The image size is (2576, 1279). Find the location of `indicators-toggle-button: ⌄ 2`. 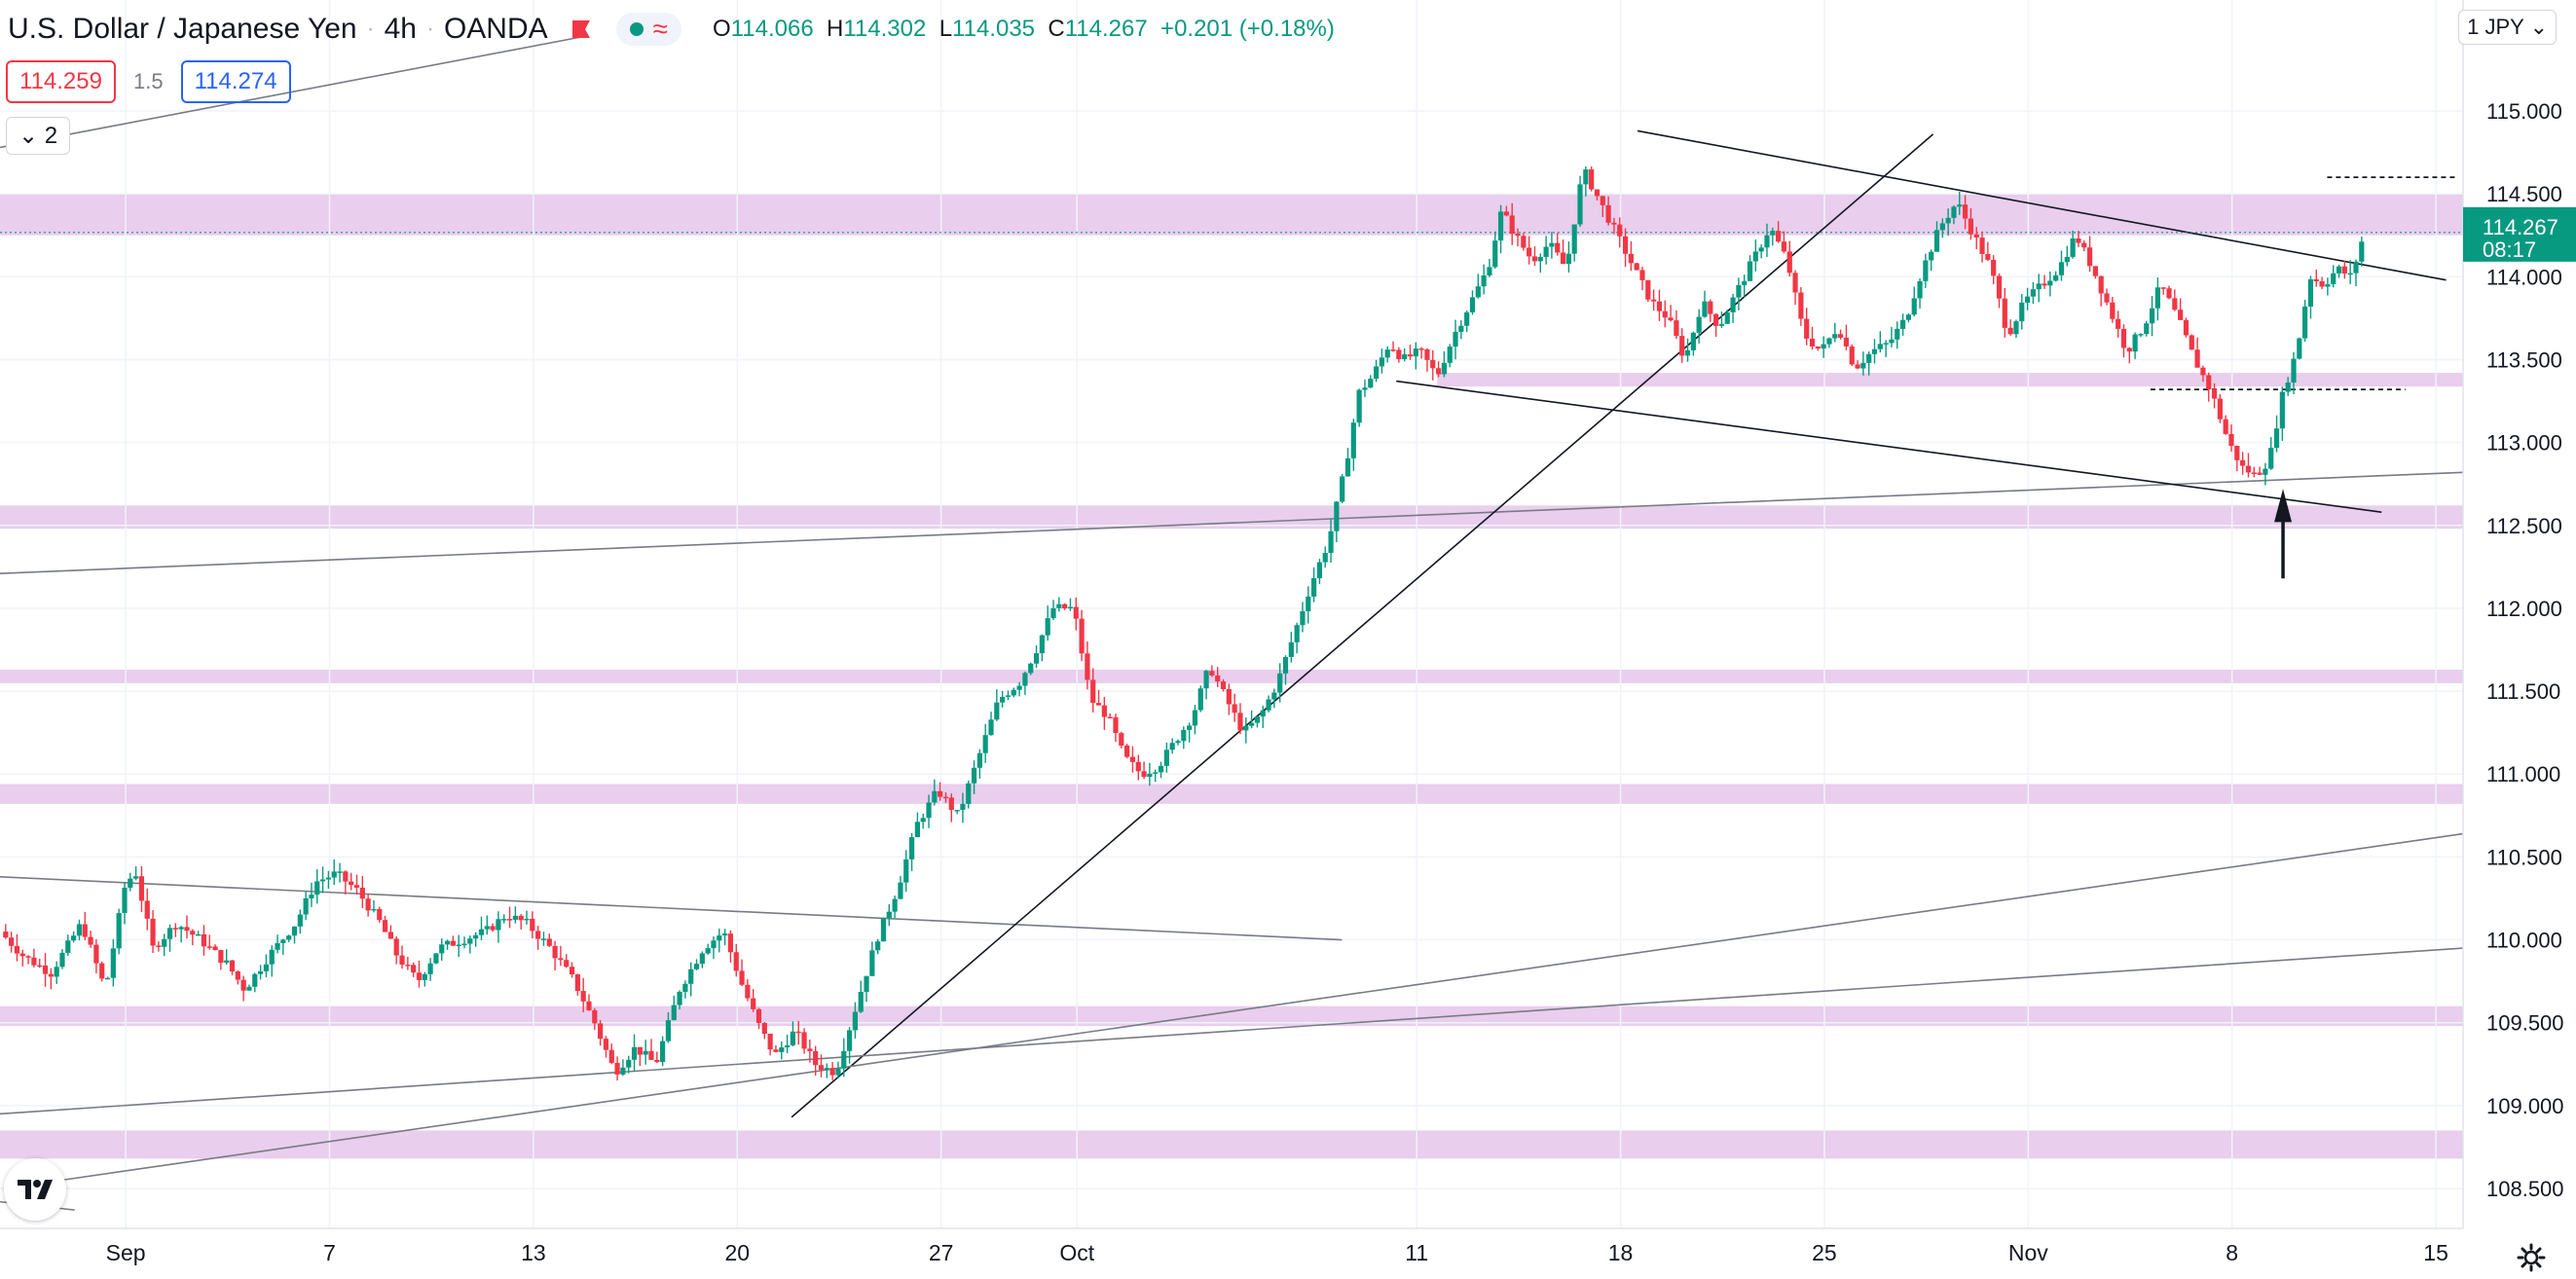

indicators-toggle-button: ⌄ 2 is located at coordinates (38, 136).